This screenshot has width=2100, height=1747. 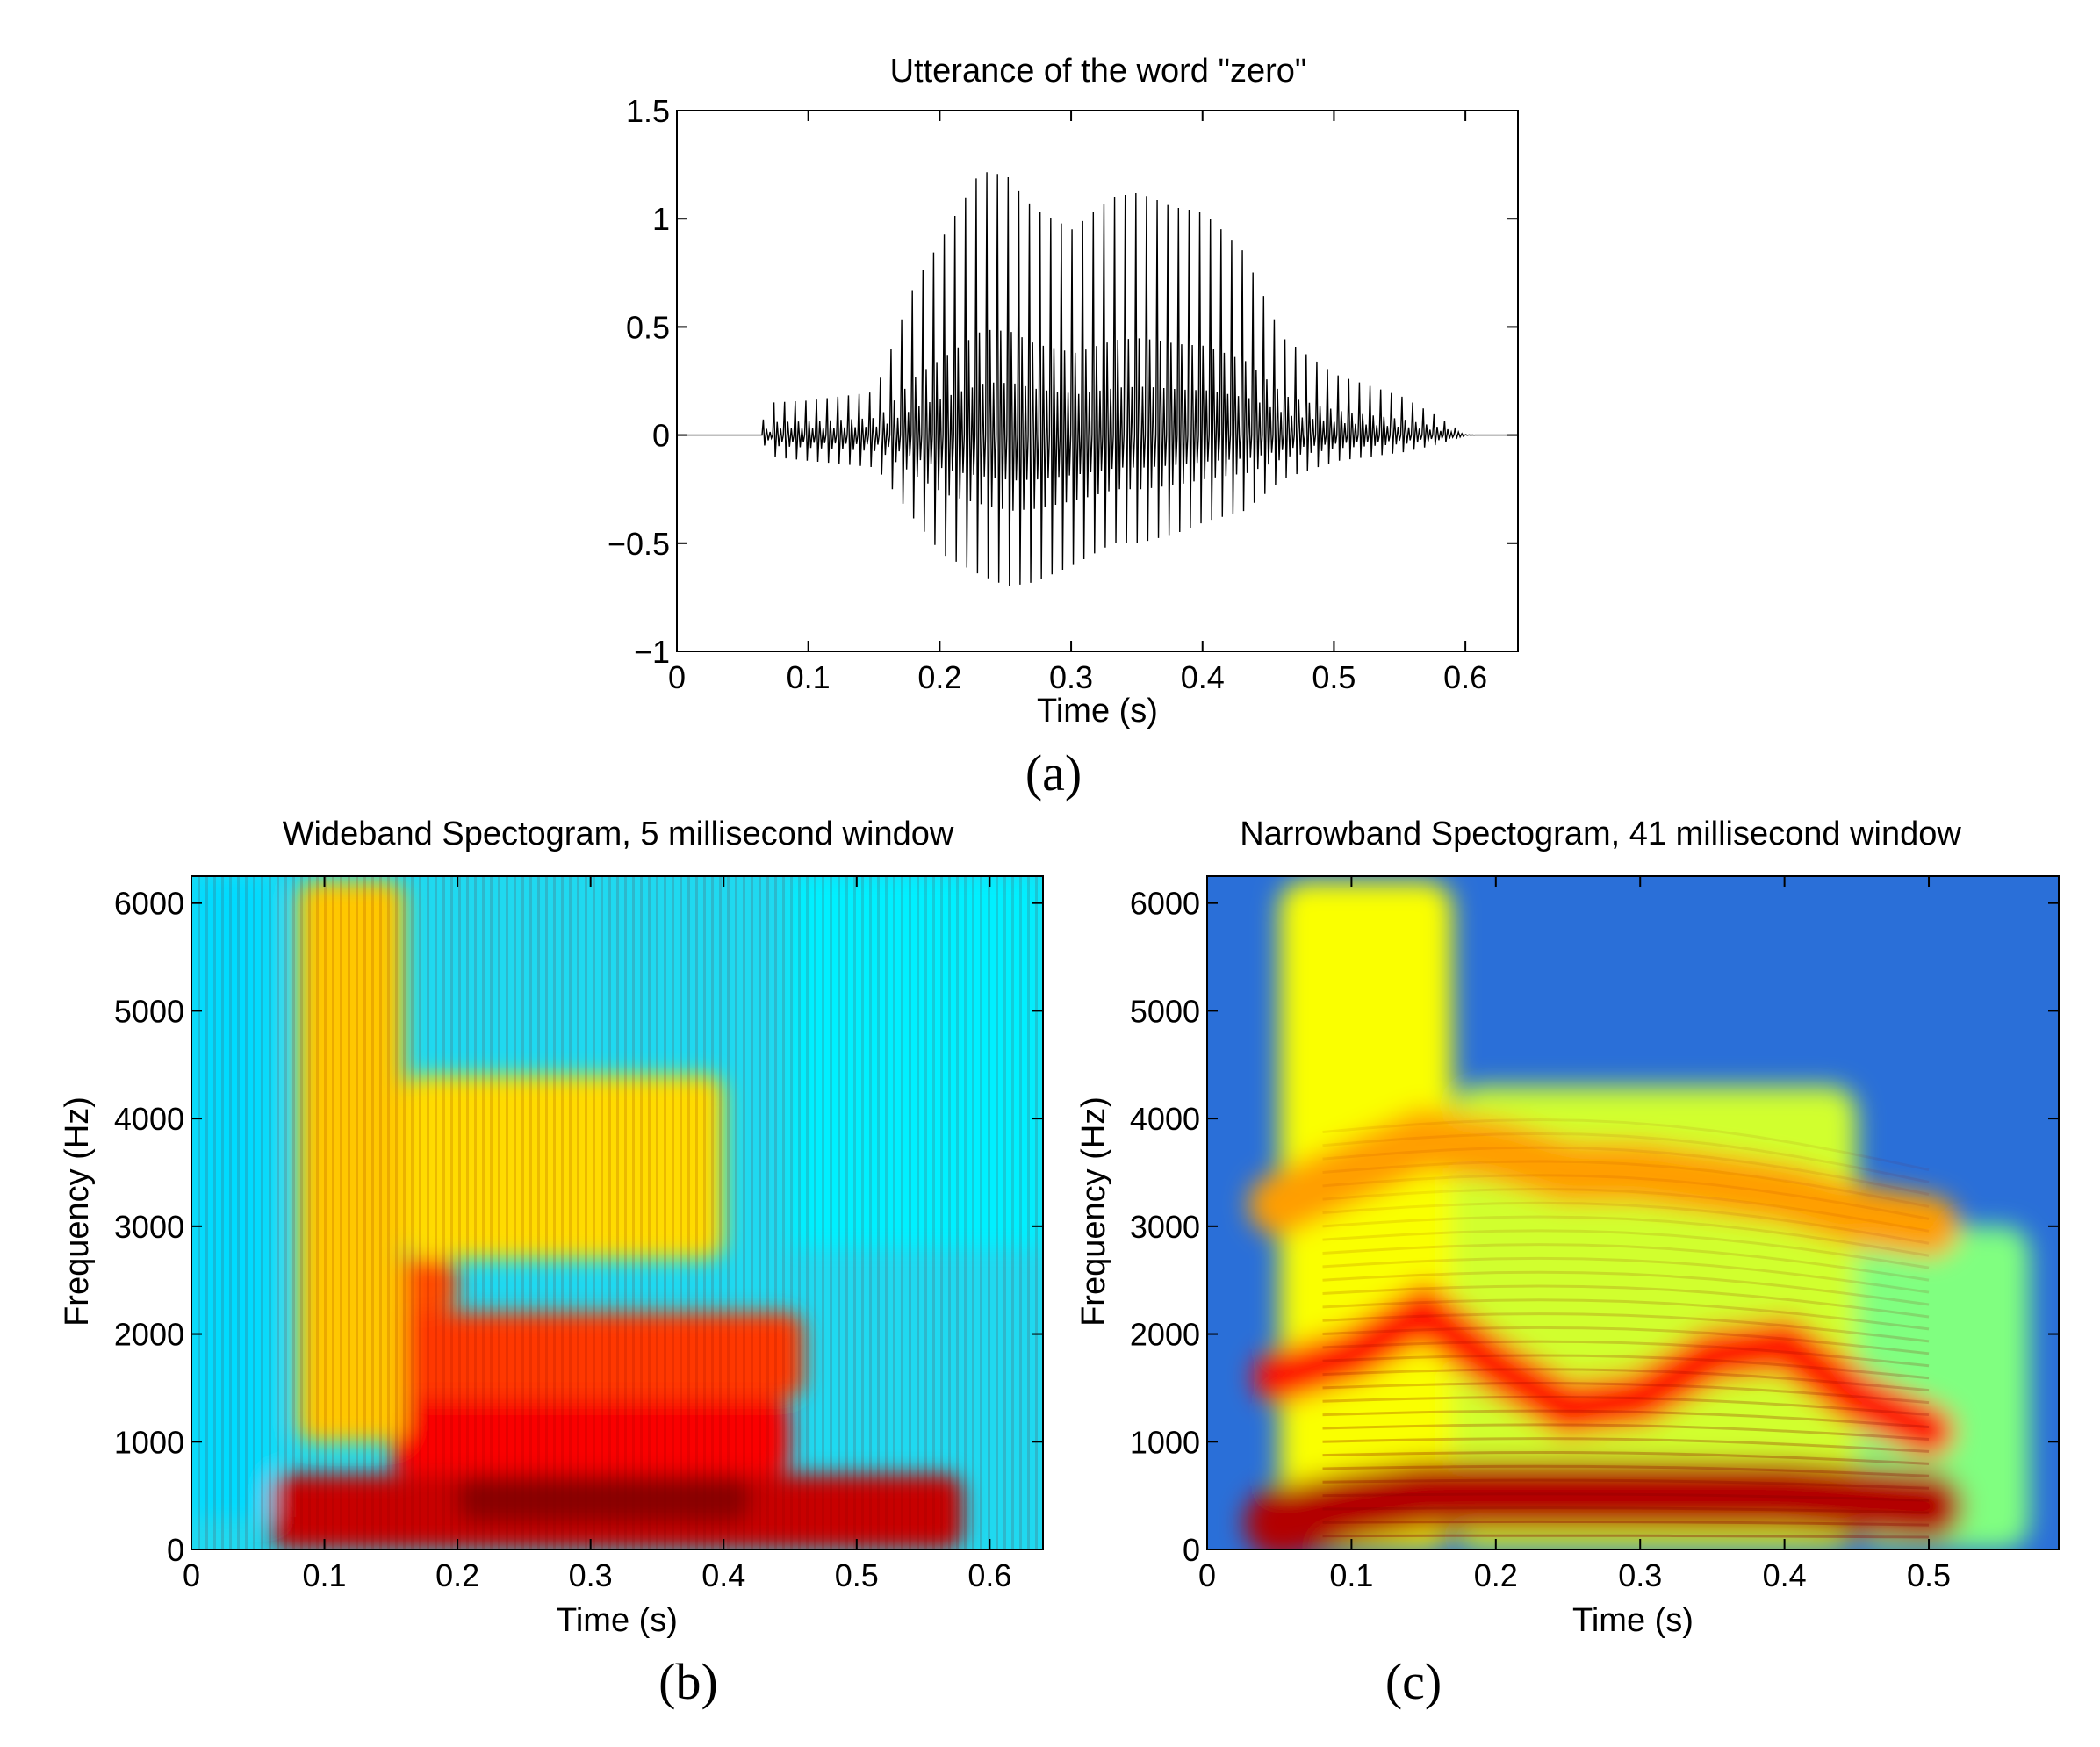 What do you see at coordinates (1413, 1682) in the screenshot?
I see `panel-c-caption: (c)` at bounding box center [1413, 1682].